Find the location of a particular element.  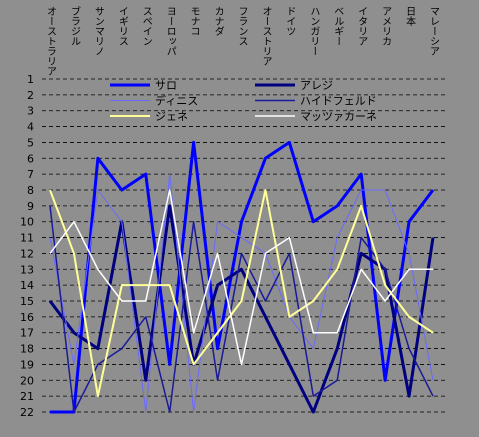

legend-label: マッツァカーネ is located at coordinates (338, 116).